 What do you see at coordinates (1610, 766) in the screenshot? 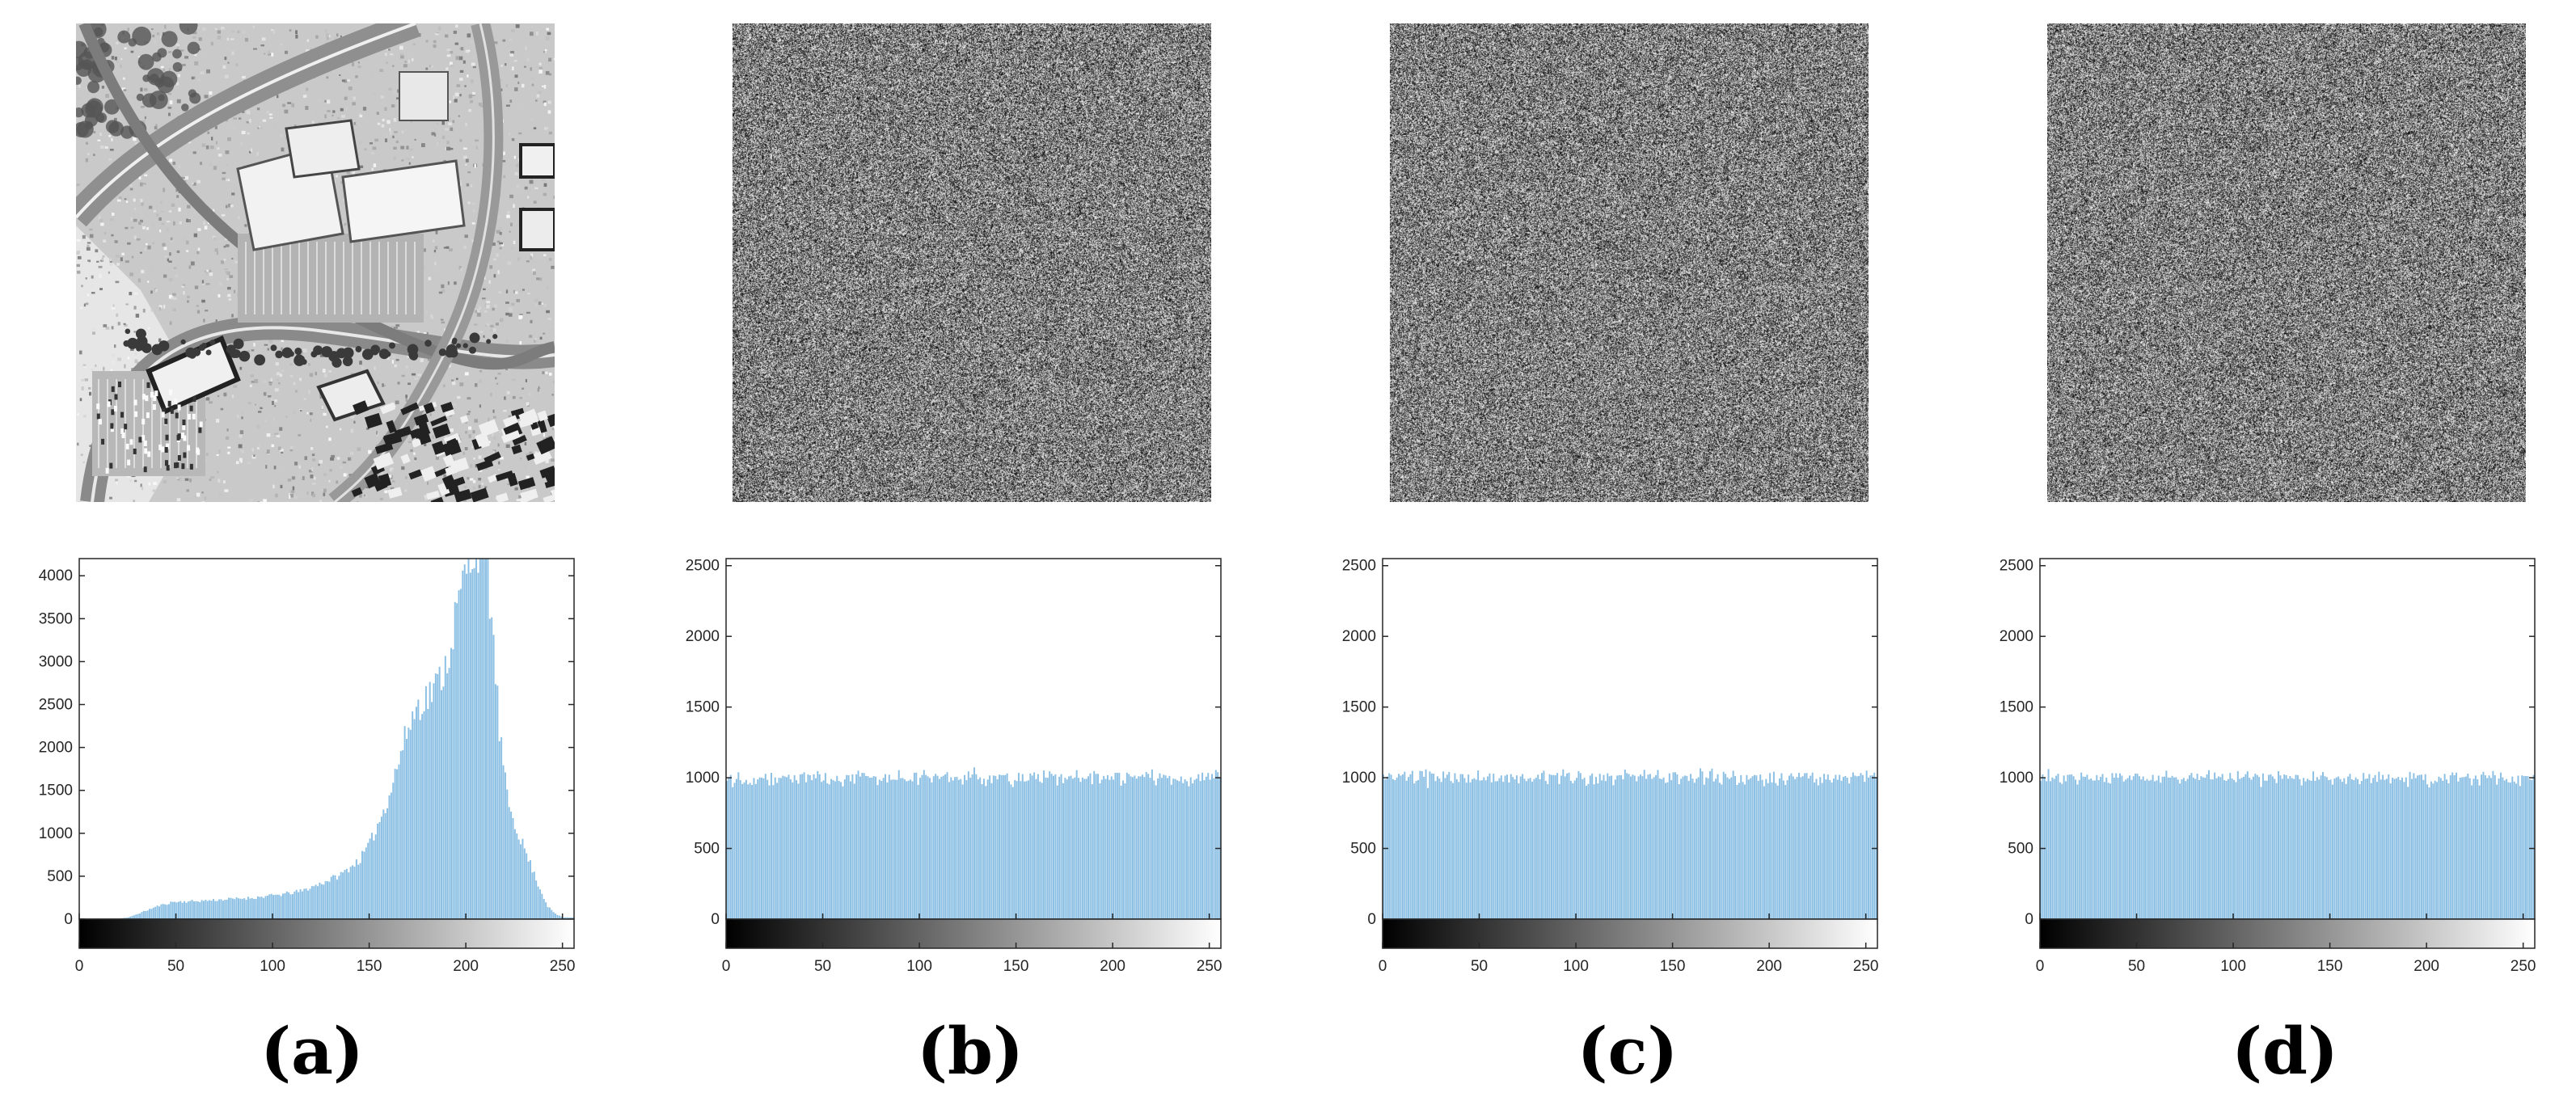
I see `histogram-svg: 0 500 1000 1500 2000 2500 0 50 100 150 200 250` at bounding box center [1610, 766].